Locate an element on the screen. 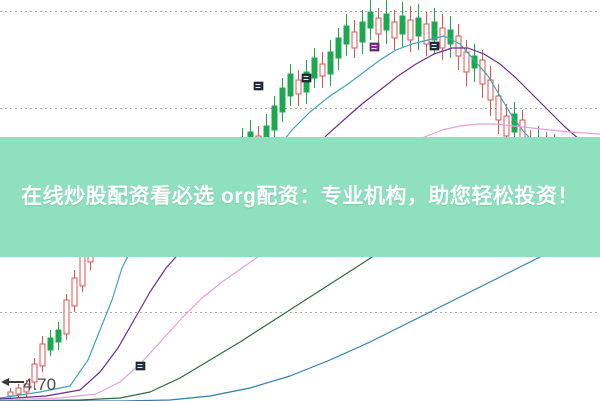 This screenshot has height=401, width=600. price-label: 4.70 is located at coordinates (40, 384).